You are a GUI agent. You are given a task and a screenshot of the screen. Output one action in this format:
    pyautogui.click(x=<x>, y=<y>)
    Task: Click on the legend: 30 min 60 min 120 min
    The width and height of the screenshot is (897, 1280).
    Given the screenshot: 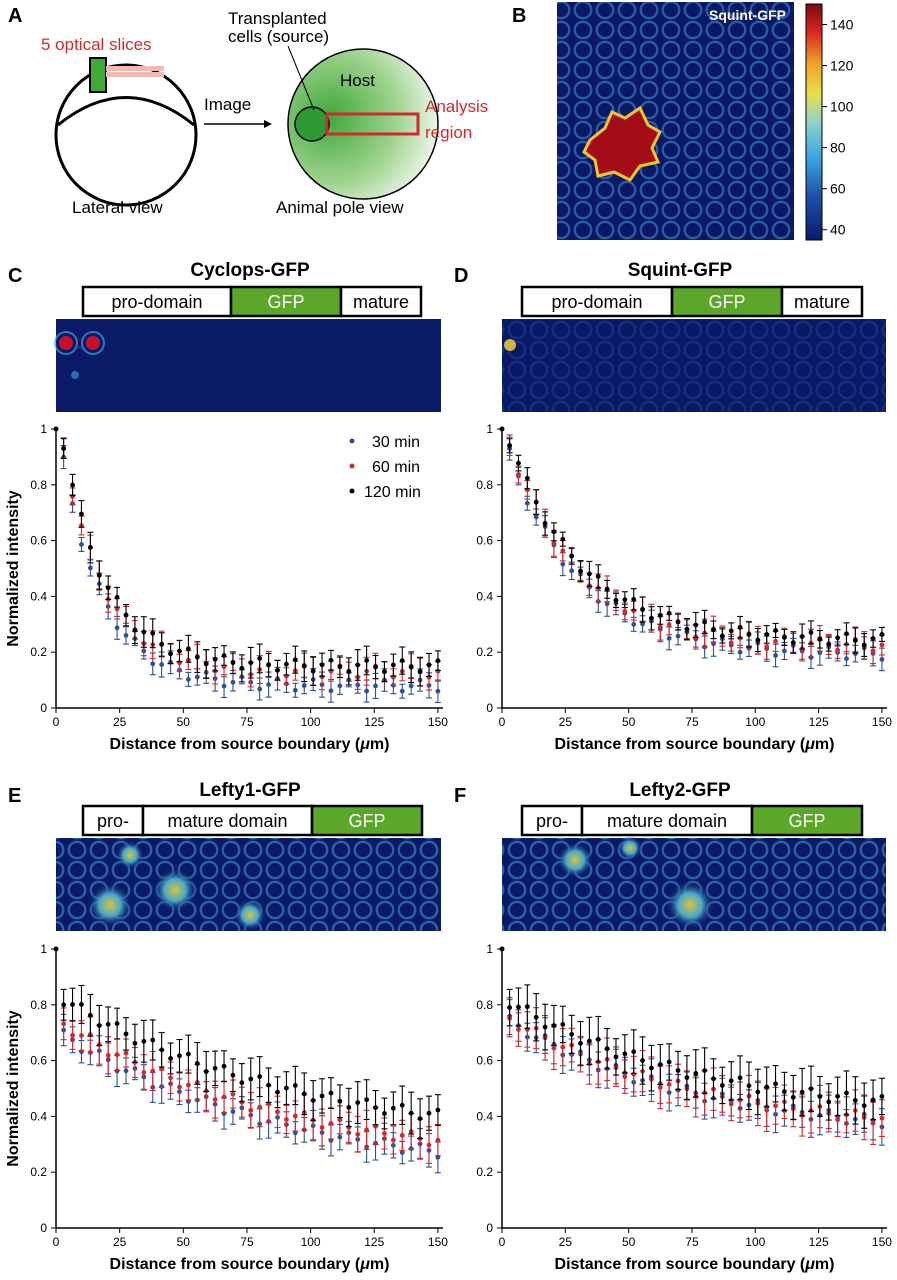 What is the action you would take?
    pyautogui.click(x=385, y=467)
    